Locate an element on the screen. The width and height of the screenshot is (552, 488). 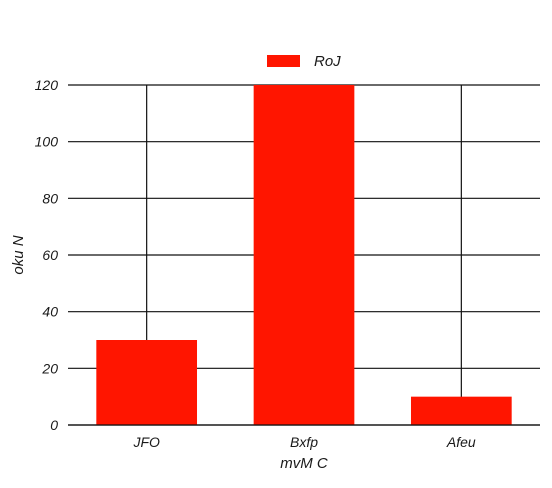
y-axis-title: oku N is located at coordinates (18, 254).